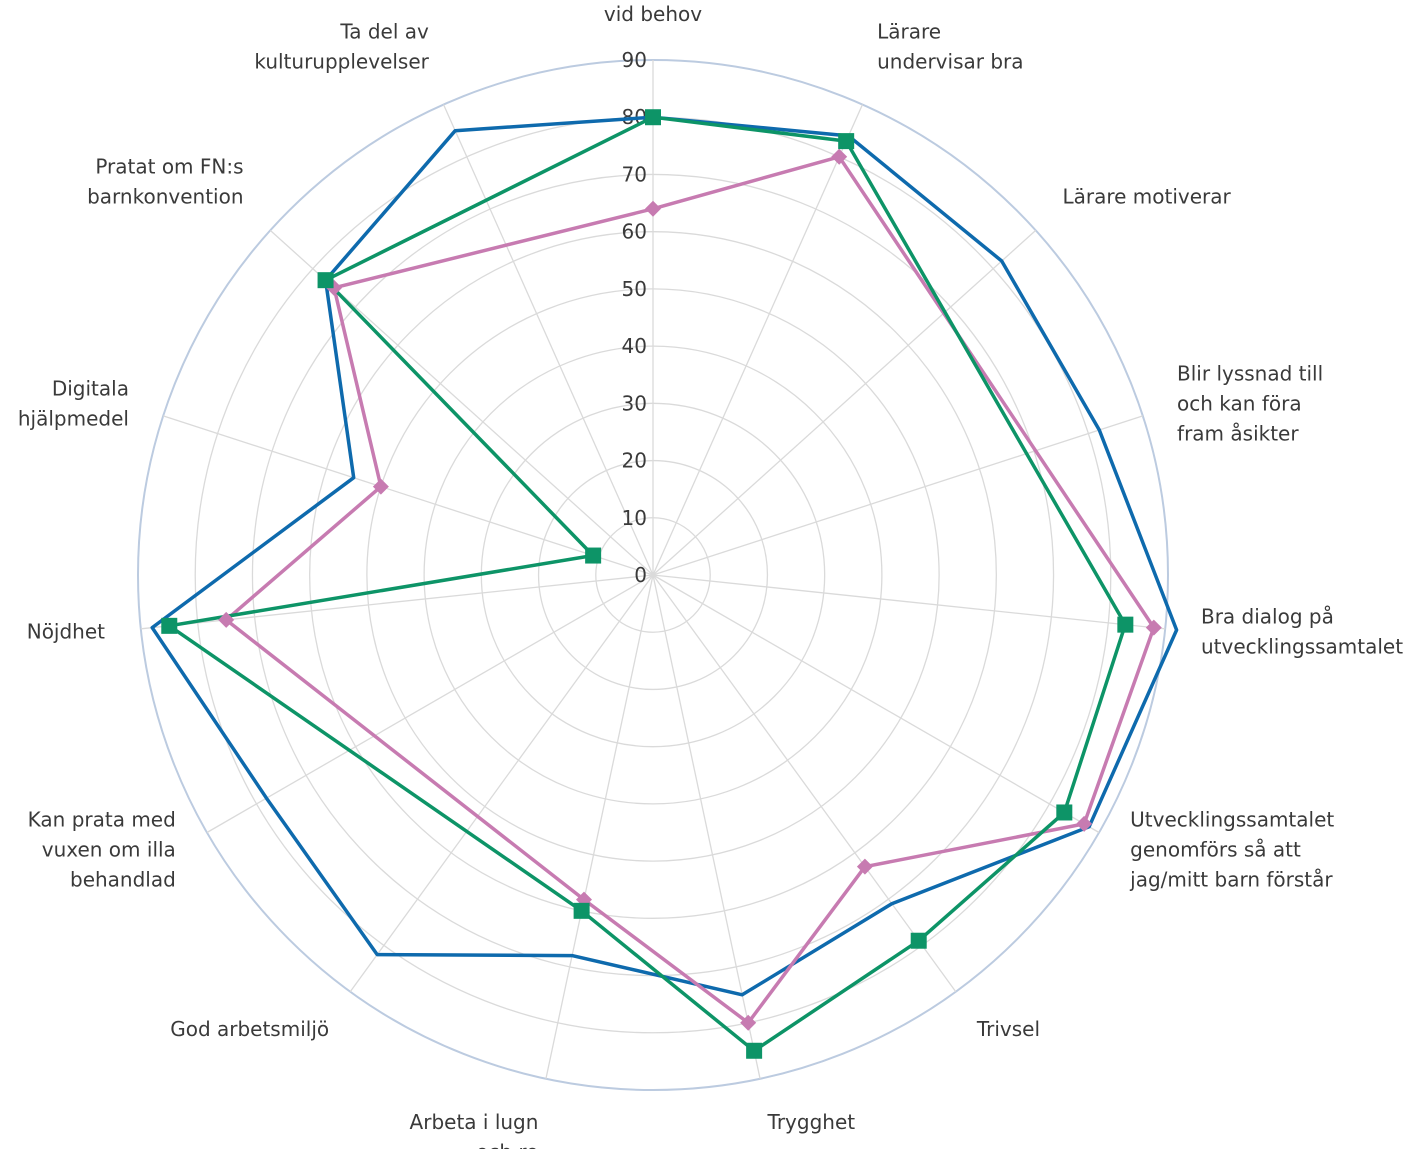  I want to click on category-label-0: Hjälp av lärarevid behov, so click(653, 14).